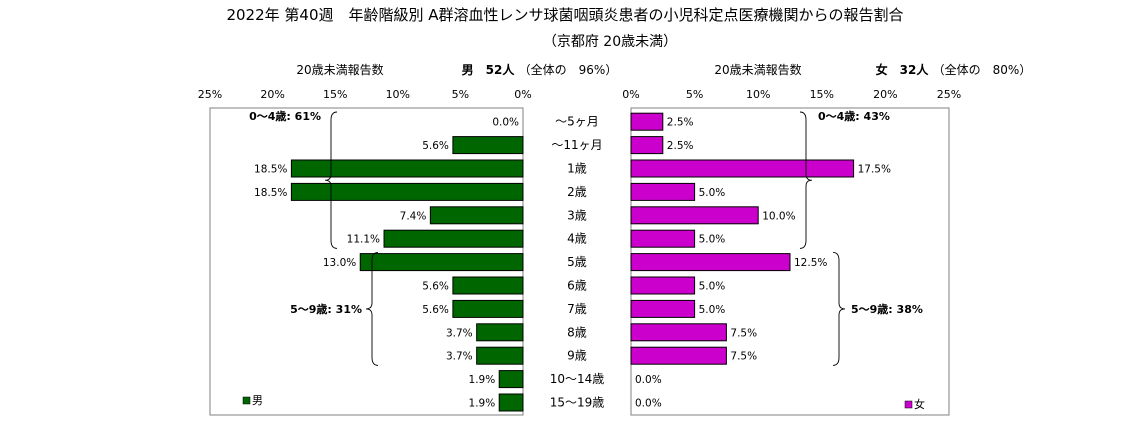 Image resolution: width=1130 pixels, height=445 pixels. Describe the element at coordinates (758, 94) in the screenshot. I see `female-x-tick-label: 10%` at that location.